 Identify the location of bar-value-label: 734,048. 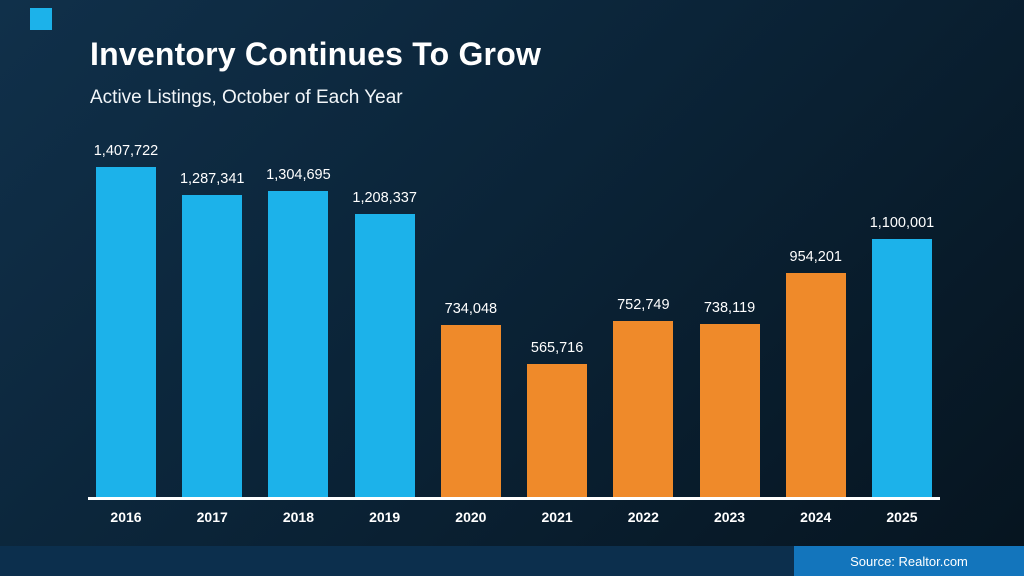
(471, 309).